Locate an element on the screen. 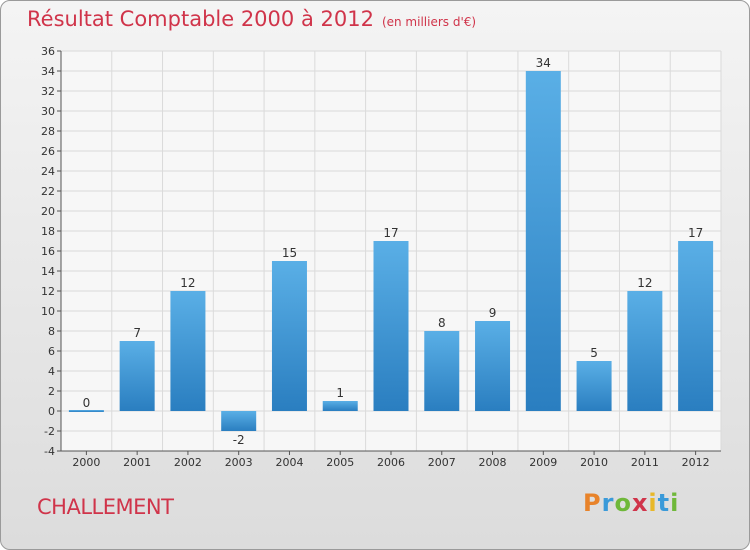 The image size is (750, 550). y-tick-label: 36 is located at coordinates (48, 51).